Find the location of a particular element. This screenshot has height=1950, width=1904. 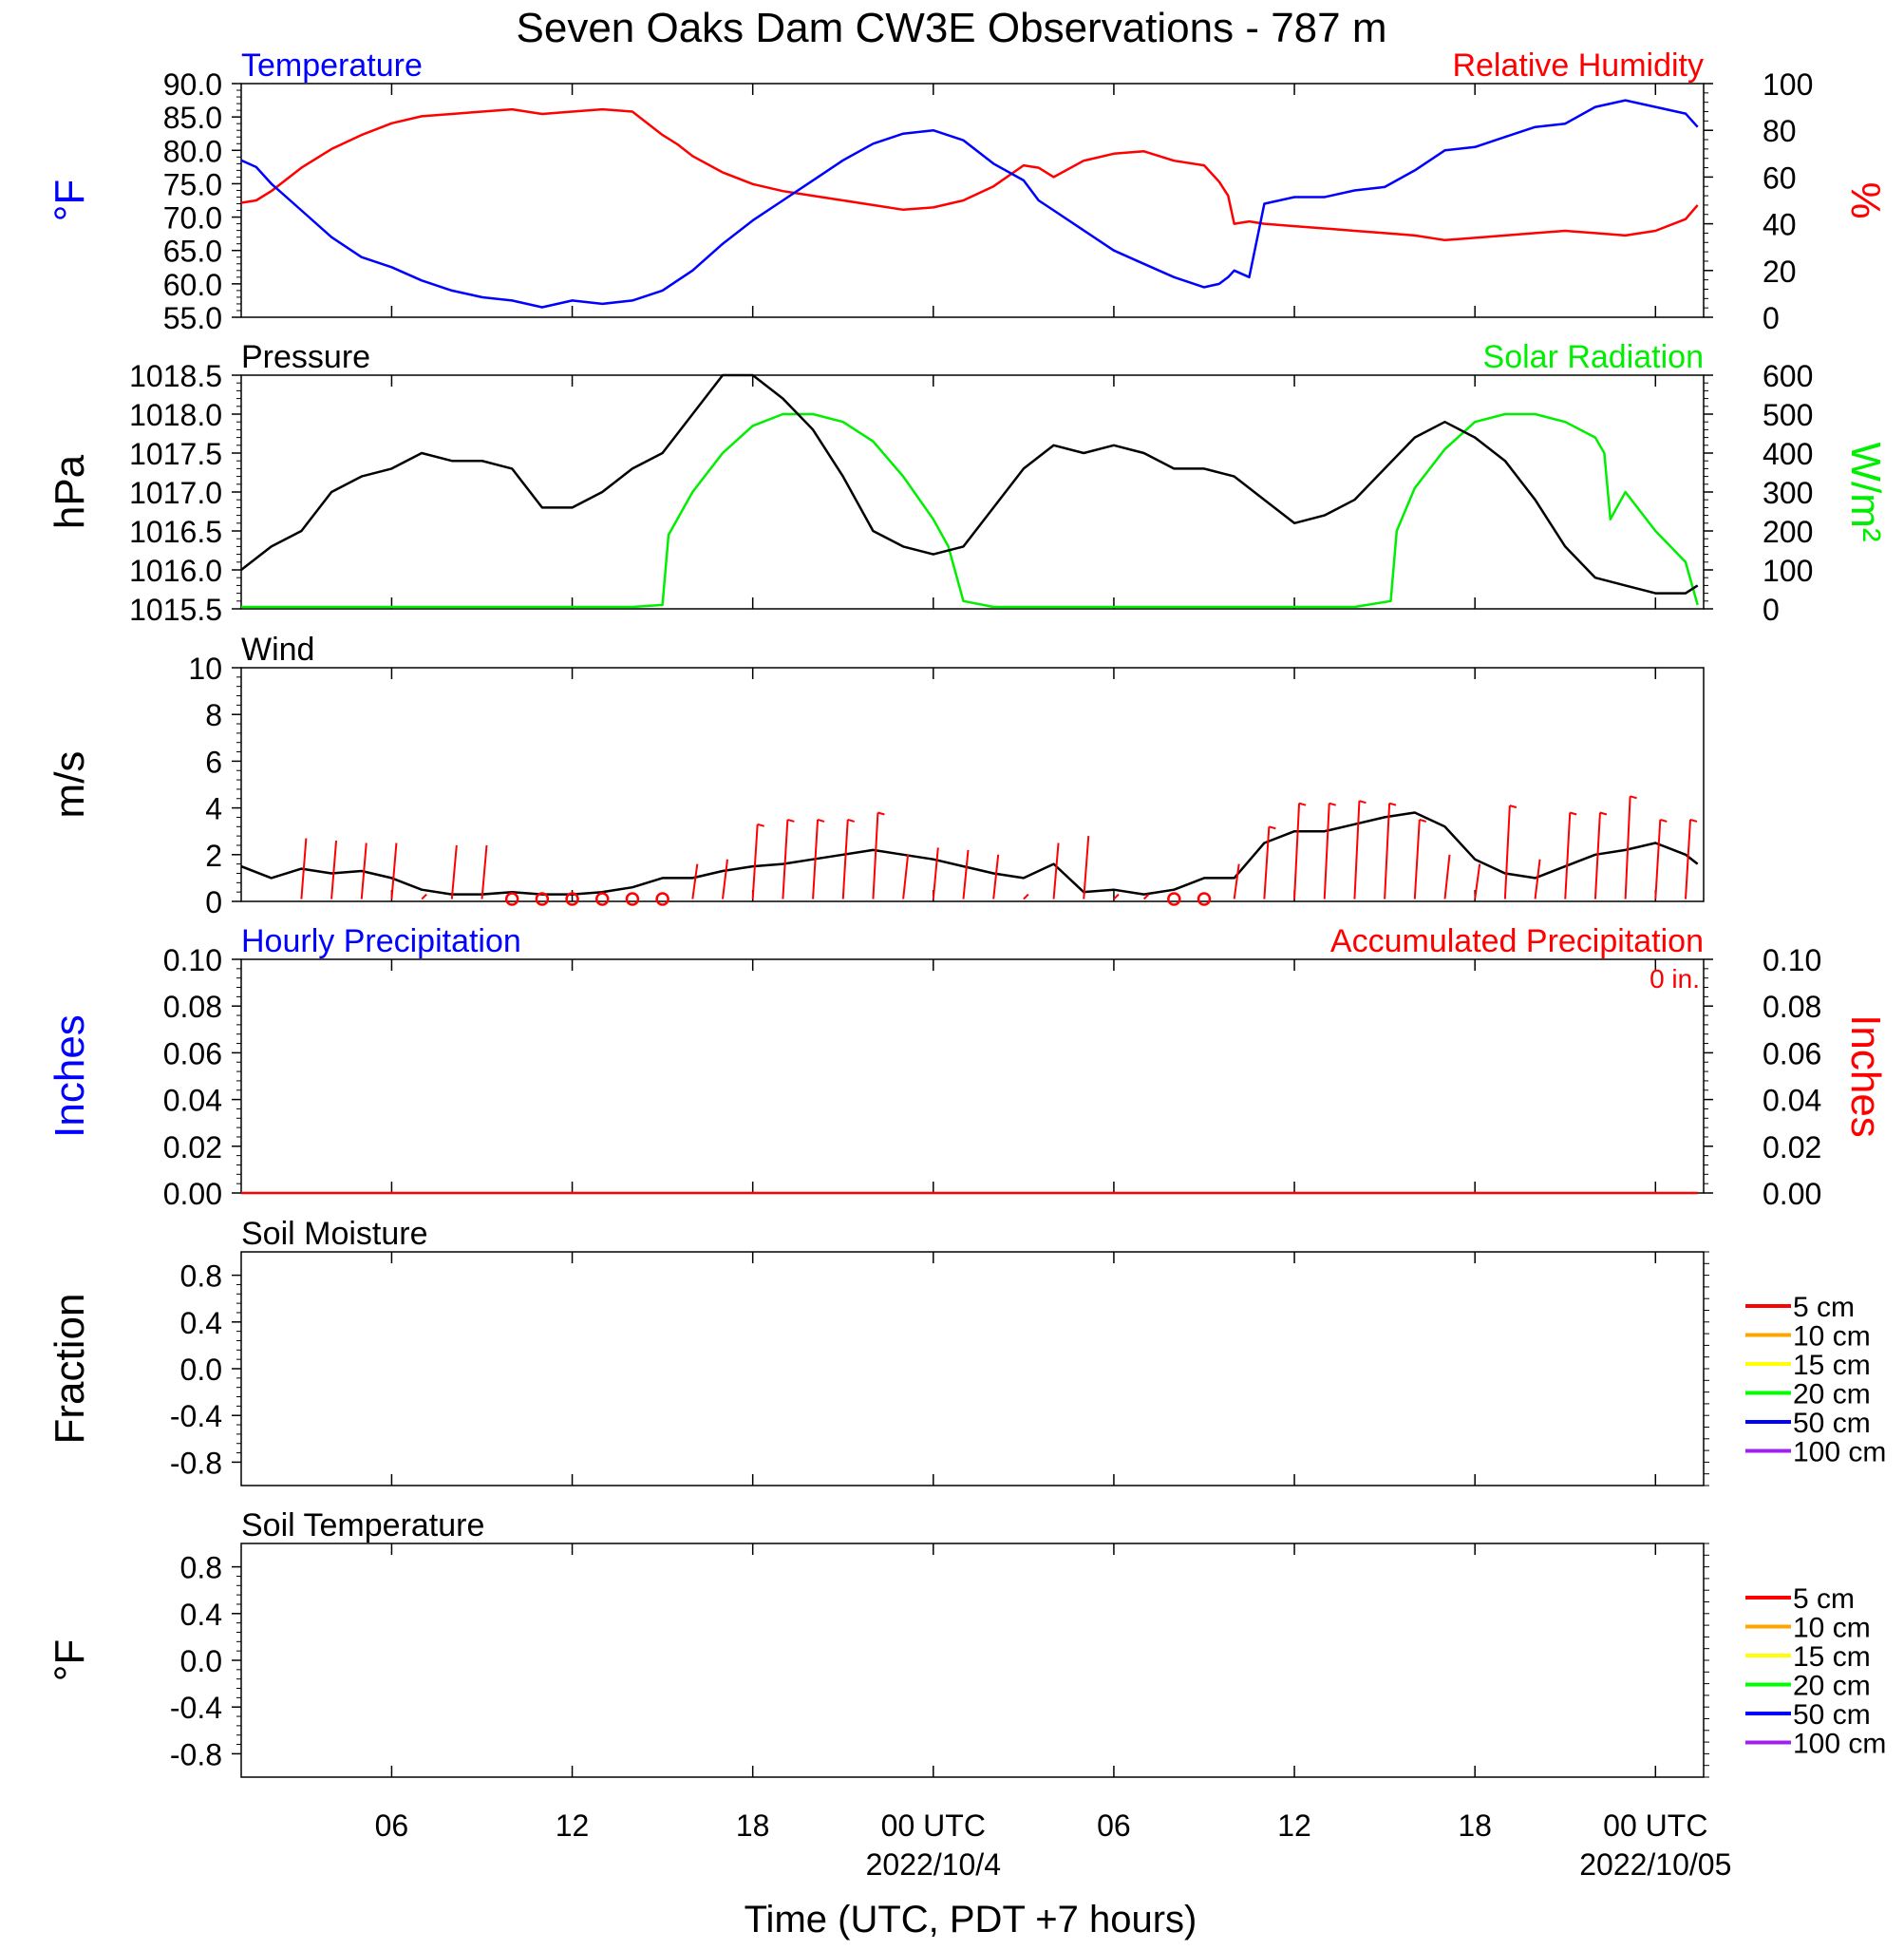

x-date-label: 2022/10/05 is located at coordinates (1655, 1864).